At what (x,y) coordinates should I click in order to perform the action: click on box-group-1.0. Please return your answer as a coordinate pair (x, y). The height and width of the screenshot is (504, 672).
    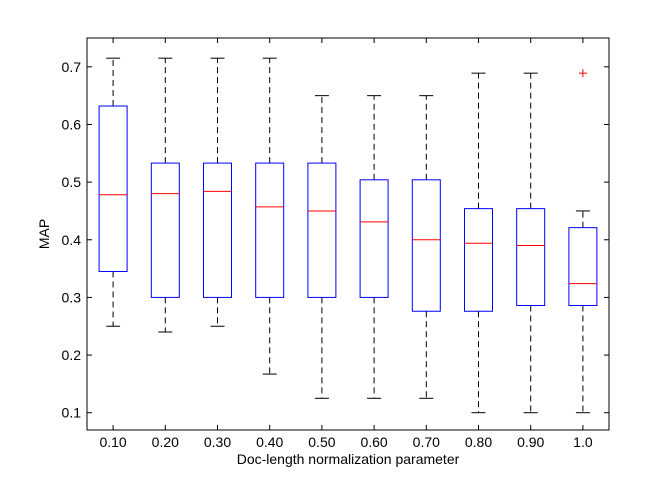
    Looking at the image, I should click on (583, 241).